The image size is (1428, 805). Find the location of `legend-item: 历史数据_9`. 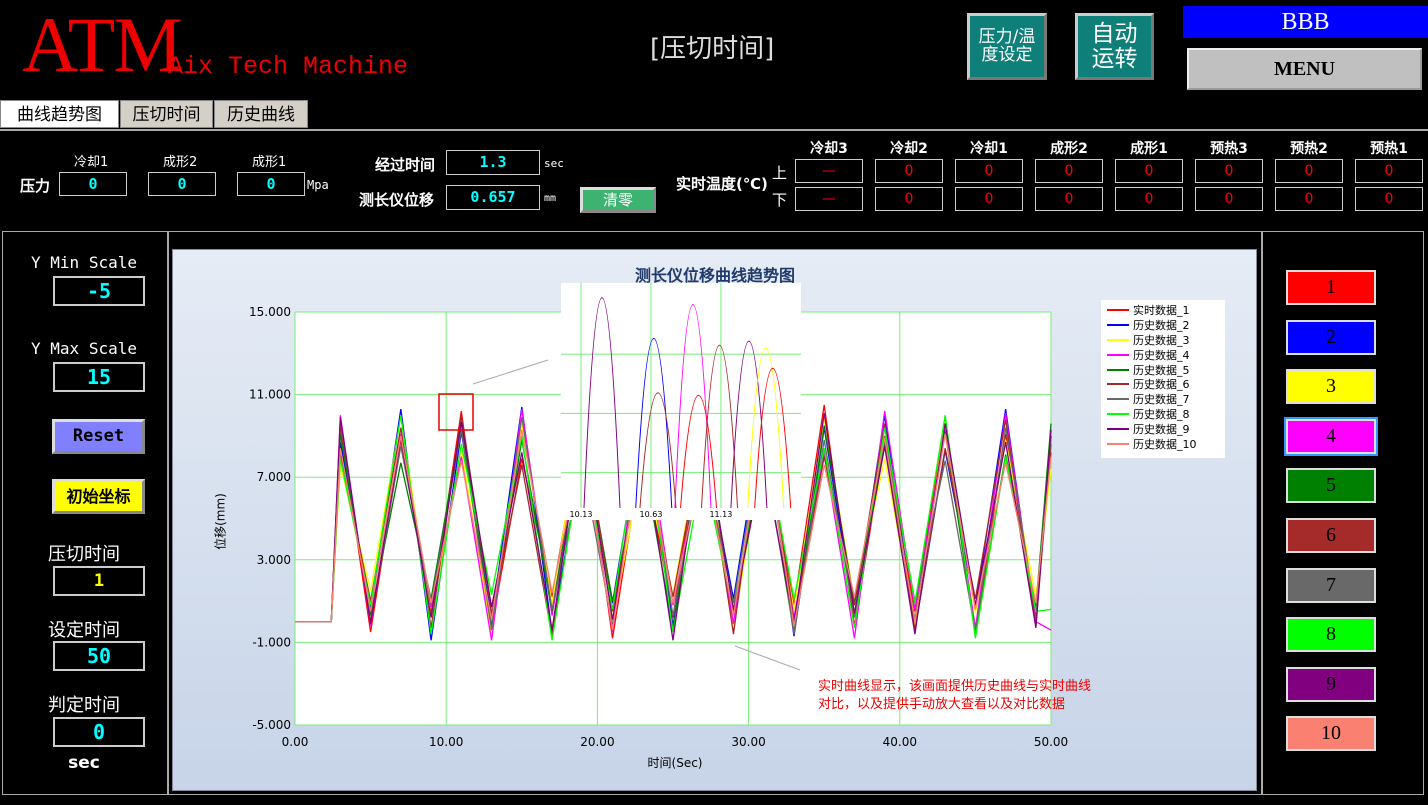

legend-item: 历史数据_9 is located at coordinates (1163, 428).